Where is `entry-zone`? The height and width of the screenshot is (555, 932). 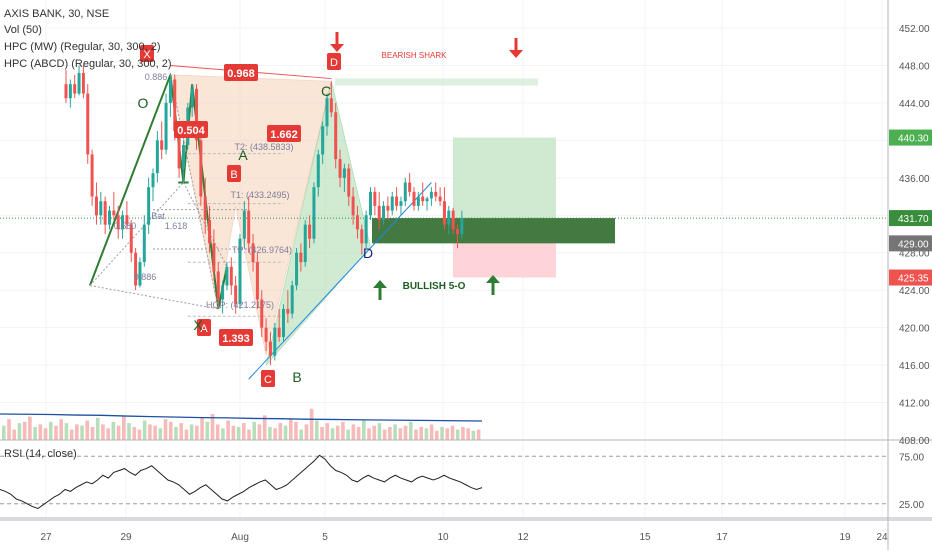
entry-zone is located at coordinates (493, 231).